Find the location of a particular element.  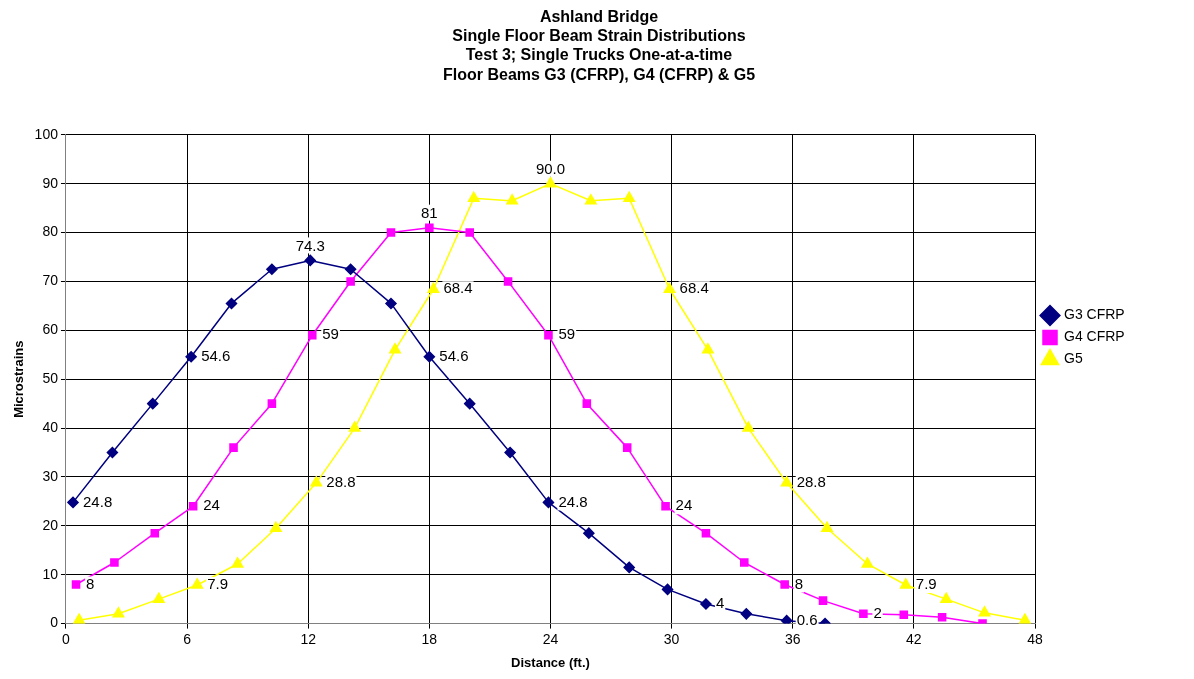

data-label: 0.6 is located at coordinates (807, 619).